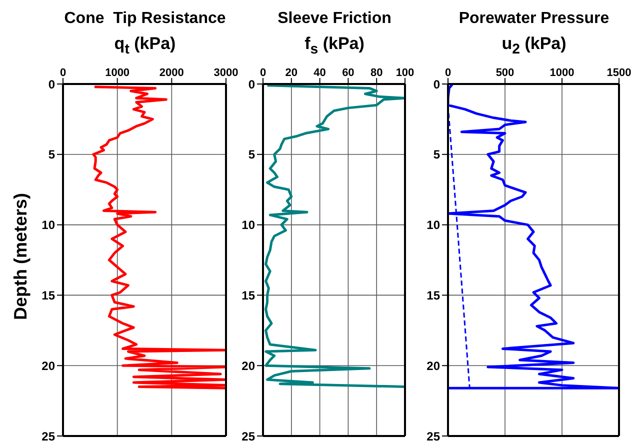  What do you see at coordinates (159, 238) in the screenshot?
I see `line-series` at bounding box center [159, 238].